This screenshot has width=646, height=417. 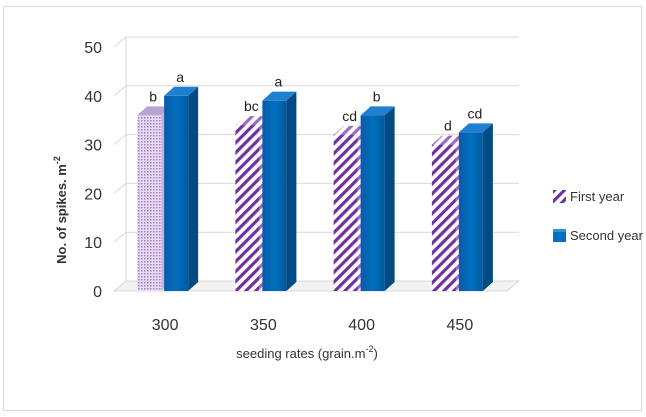 I want to click on significance-letter-second-year-350: a, so click(x=278, y=82).